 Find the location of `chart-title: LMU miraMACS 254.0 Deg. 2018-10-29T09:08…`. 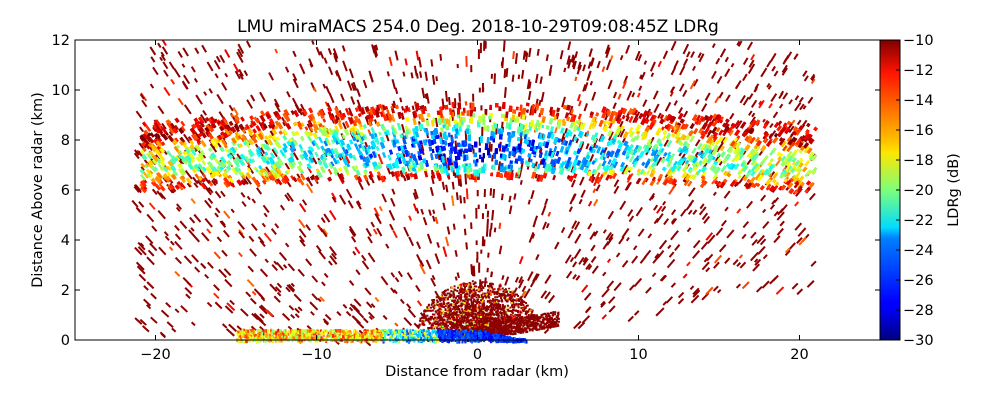

chart-title: LMU miraMACS 254.0 Deg. 2018-10-29T09:08… is located at coordinates (478, 27).